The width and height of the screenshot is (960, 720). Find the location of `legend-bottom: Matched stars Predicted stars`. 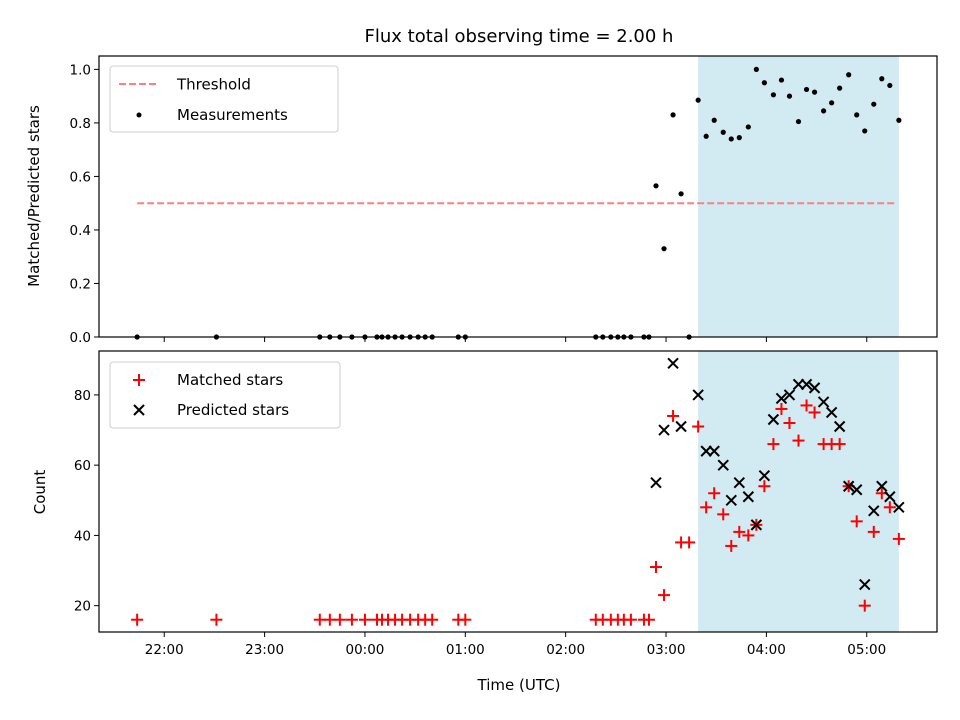

legend-bottom: Matched stars Predicted stars is located at coordinates (225, 395).